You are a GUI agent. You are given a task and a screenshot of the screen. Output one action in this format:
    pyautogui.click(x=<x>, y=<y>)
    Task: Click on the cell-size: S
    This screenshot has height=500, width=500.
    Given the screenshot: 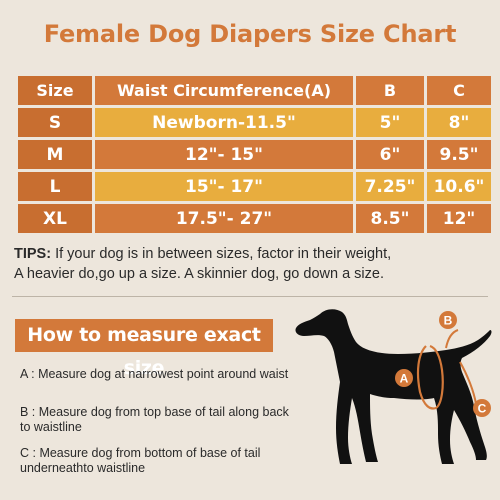 What is the action you would take?
    pyautogui.click(x=55, y=122)
    